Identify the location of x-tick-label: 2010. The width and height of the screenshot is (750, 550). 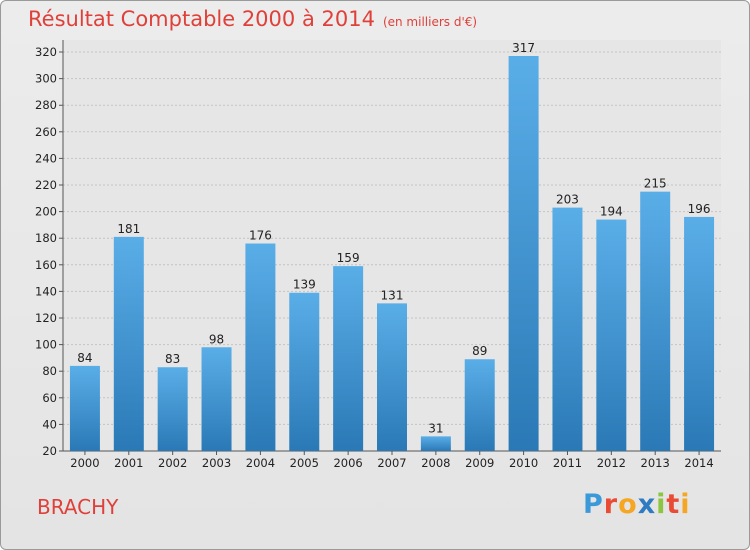
(523, 463).